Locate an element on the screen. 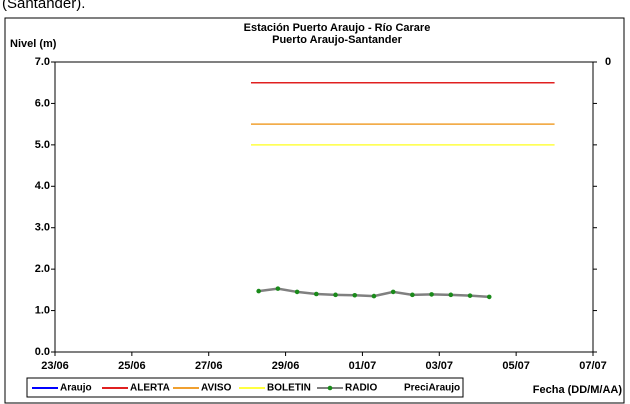 The image size is (630, 404). y-tick-label: 5.0 is located at coordinates (42, 145).